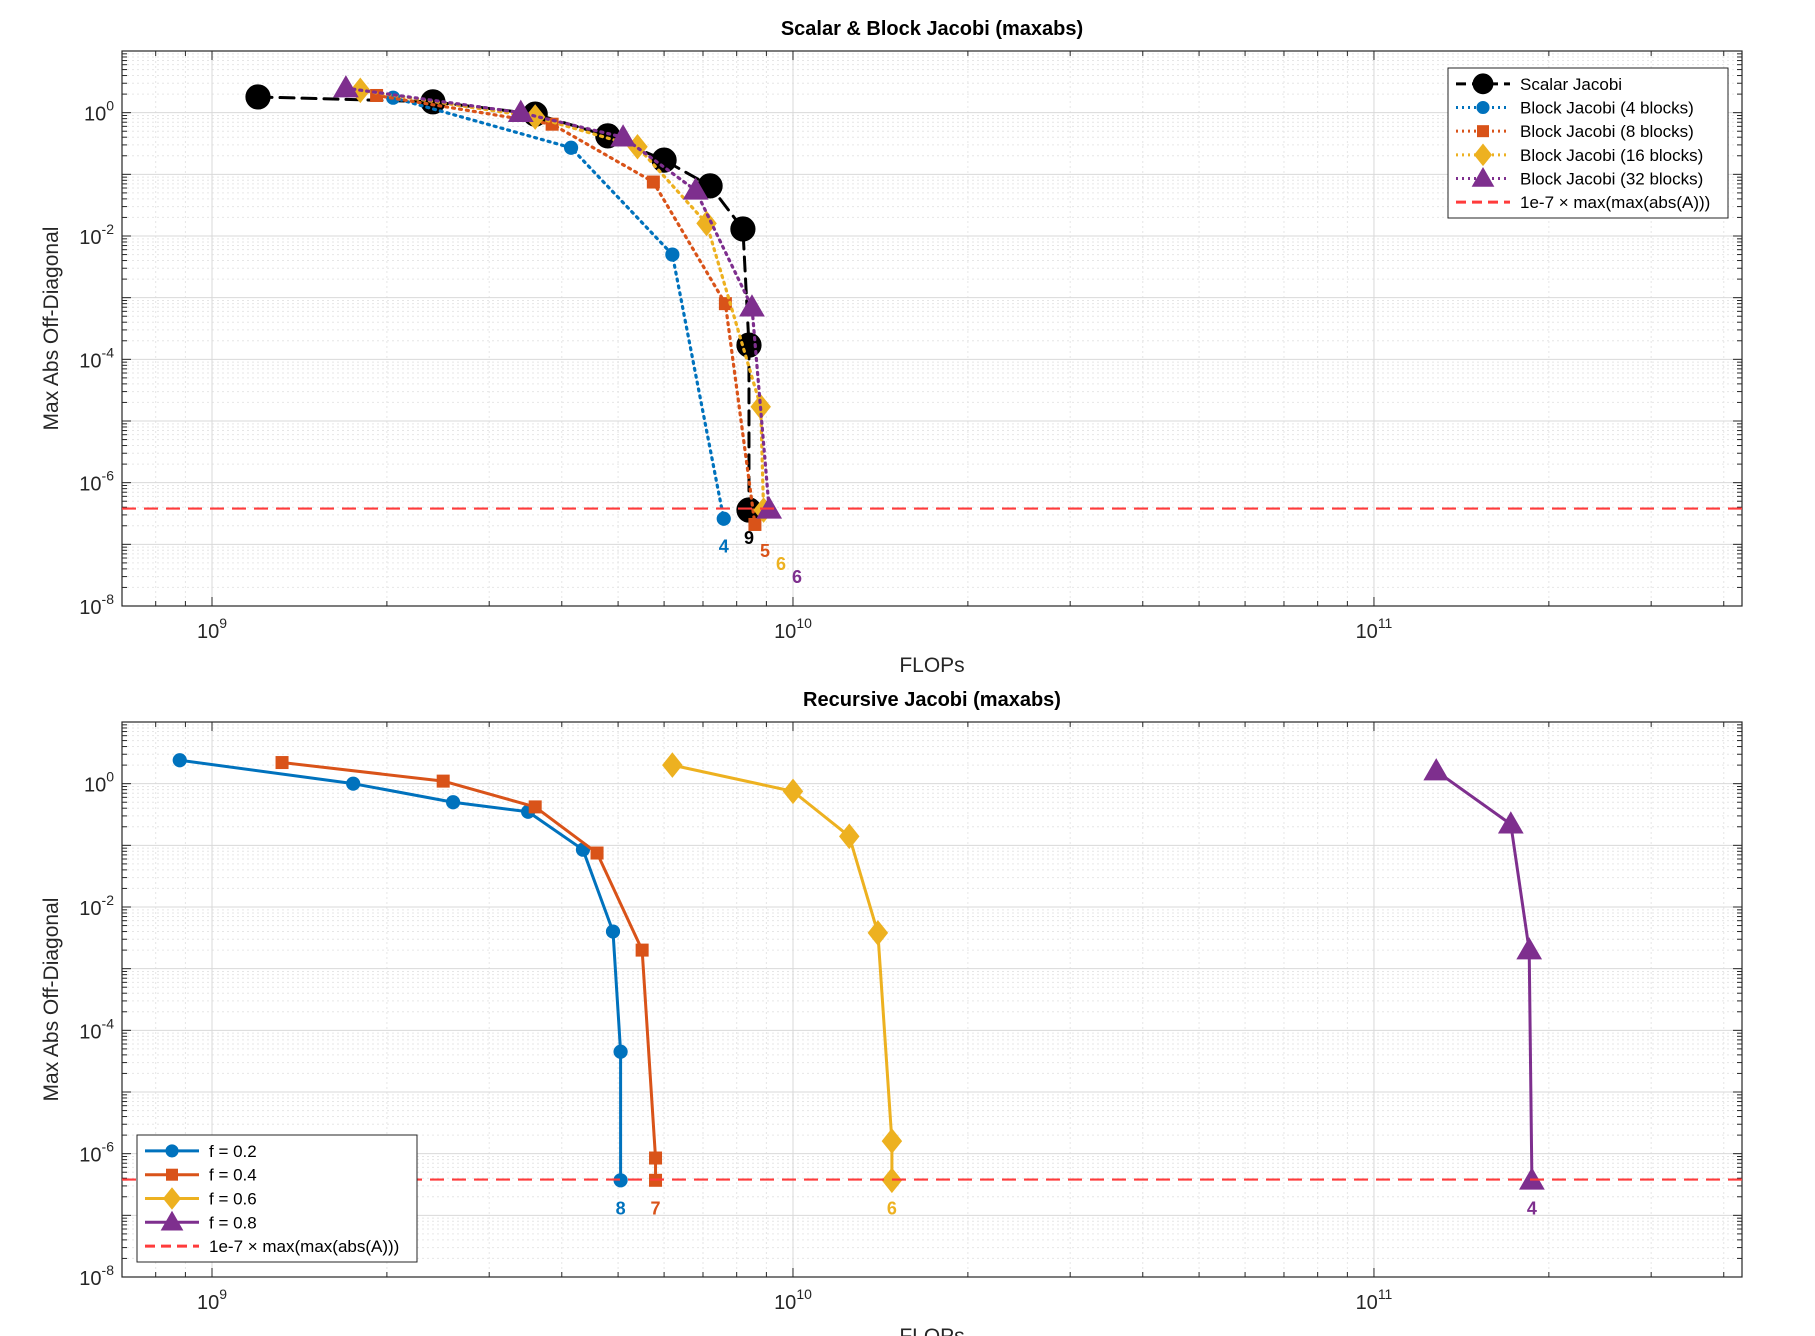 This screenshot has width=1815, height=1336. What do you see at coordinates (781, 564) in the screenshot?
I see `end-label-block-jacobi-16-blocks: 6` at bounding box center [781, 564].